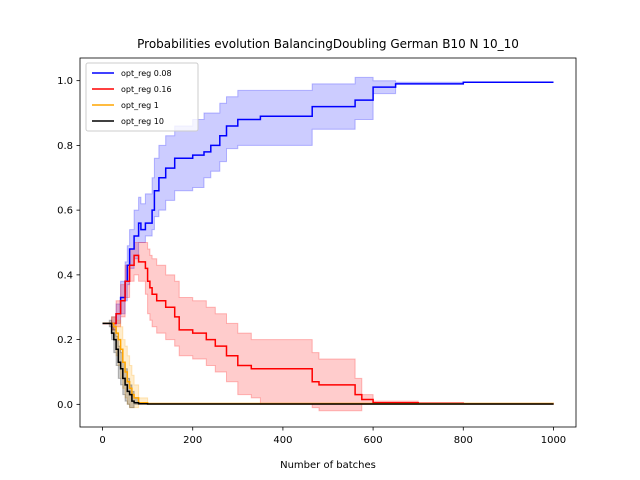 This screenshot has height=480, width=640. What do you see at coordinates (65, 340) in the screenshot?
I see `y-tick-label: 0.2` at bounding box center [65, 340].